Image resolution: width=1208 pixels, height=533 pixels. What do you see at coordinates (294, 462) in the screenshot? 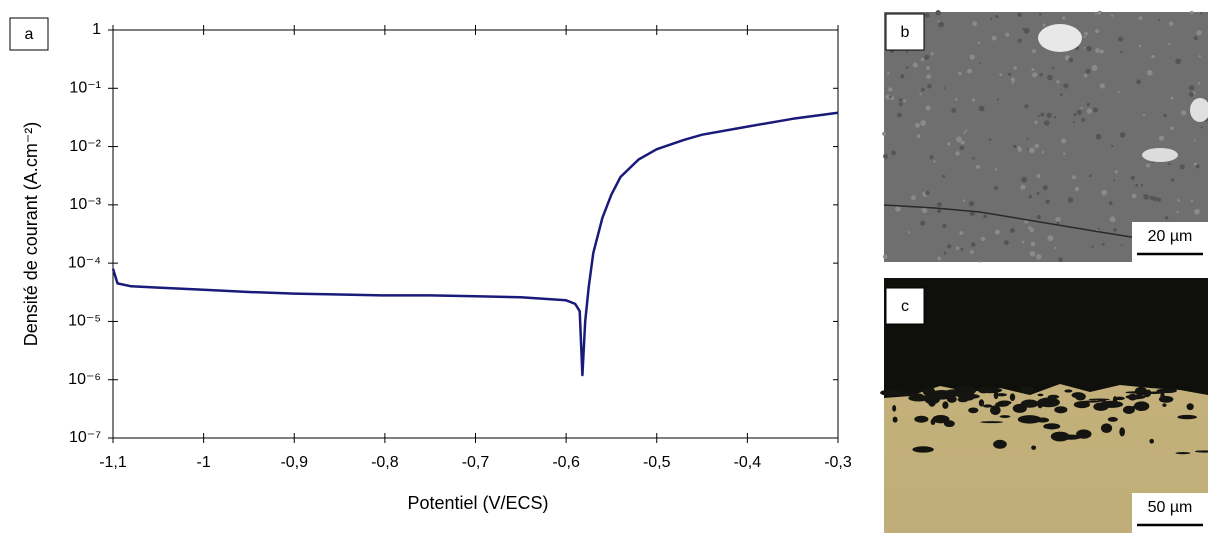
I see `x-tick-label: -0,9` at bounding box center [294, 462].